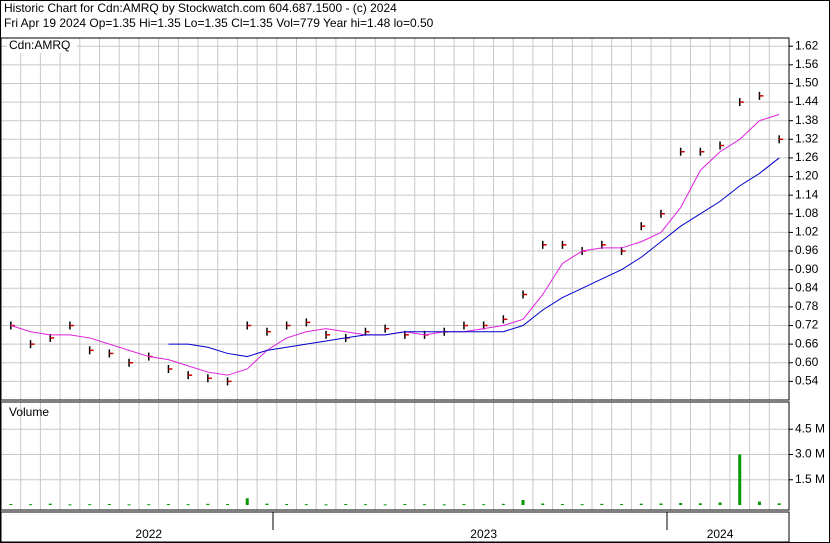  I want to click on y-tick-label: 1.08, so click(807, 213).